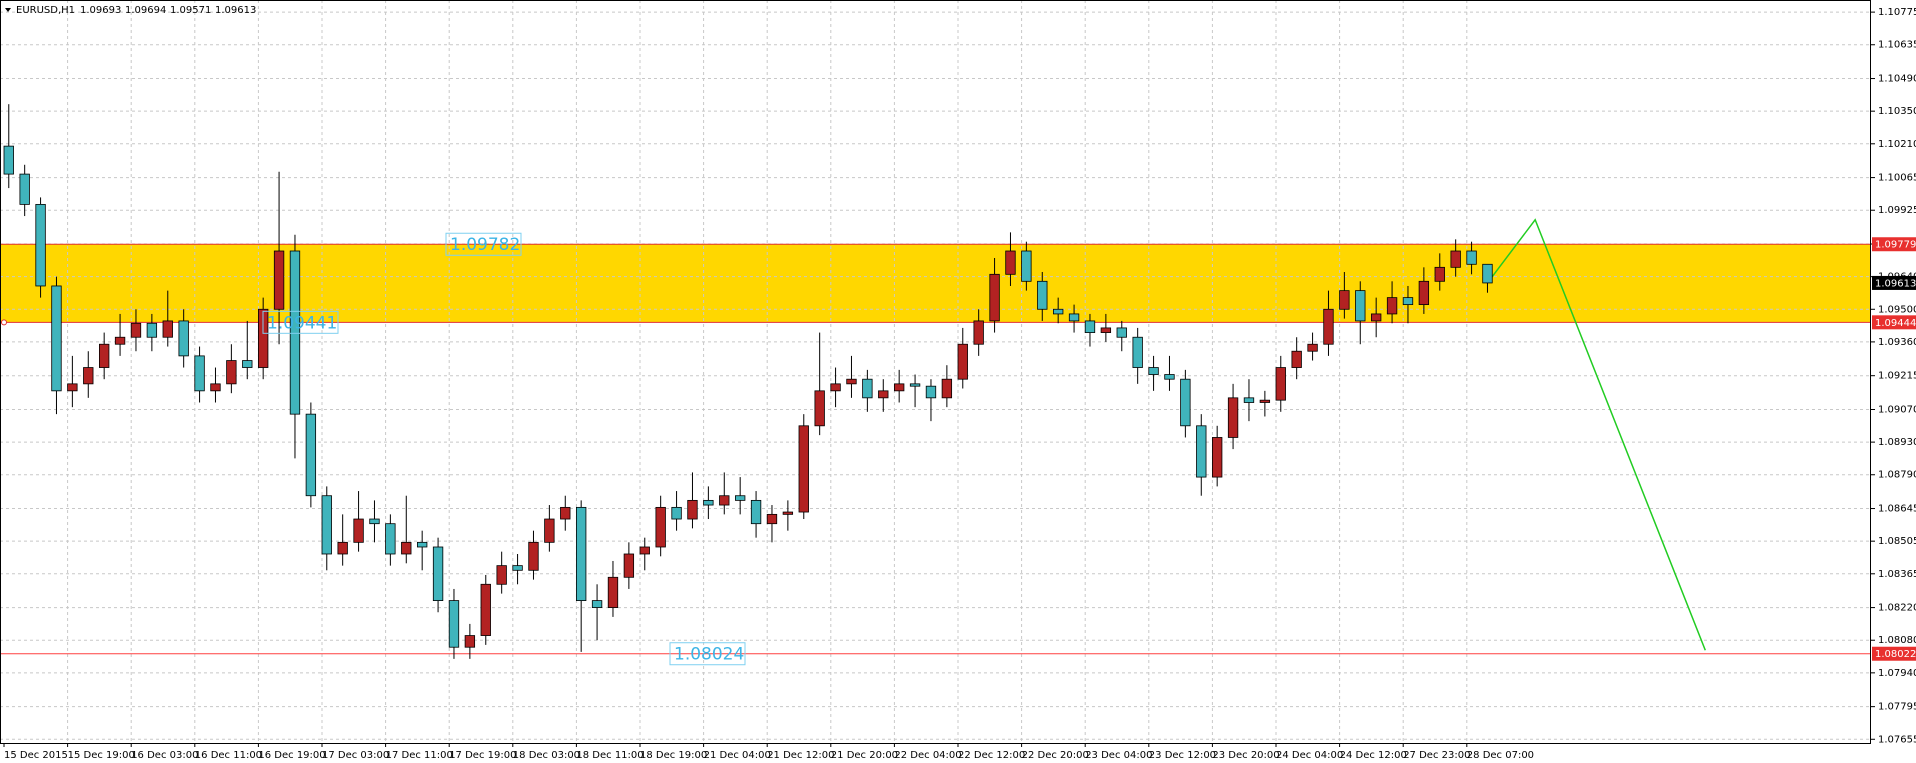 This screenshot has width=1916, height=763. Describe the element at coordinates (101, 755) in the screenshot. I see `x-tick-label: 15 Dec 19:00` at that location.